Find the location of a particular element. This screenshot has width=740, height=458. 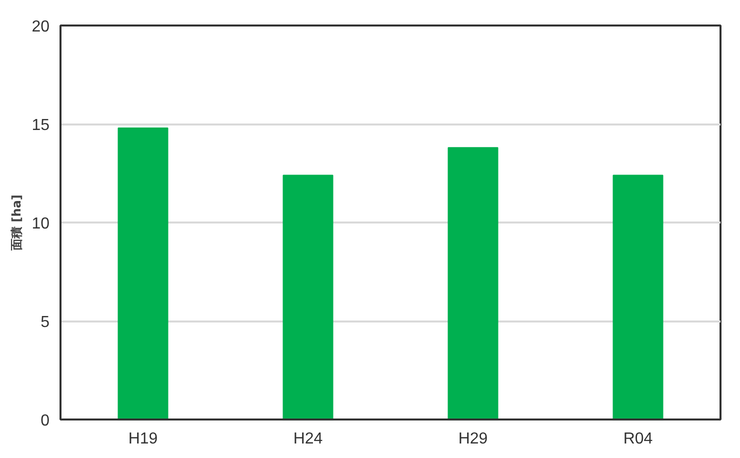

y-tick-label: 20 is located at coordinates (41, 27).